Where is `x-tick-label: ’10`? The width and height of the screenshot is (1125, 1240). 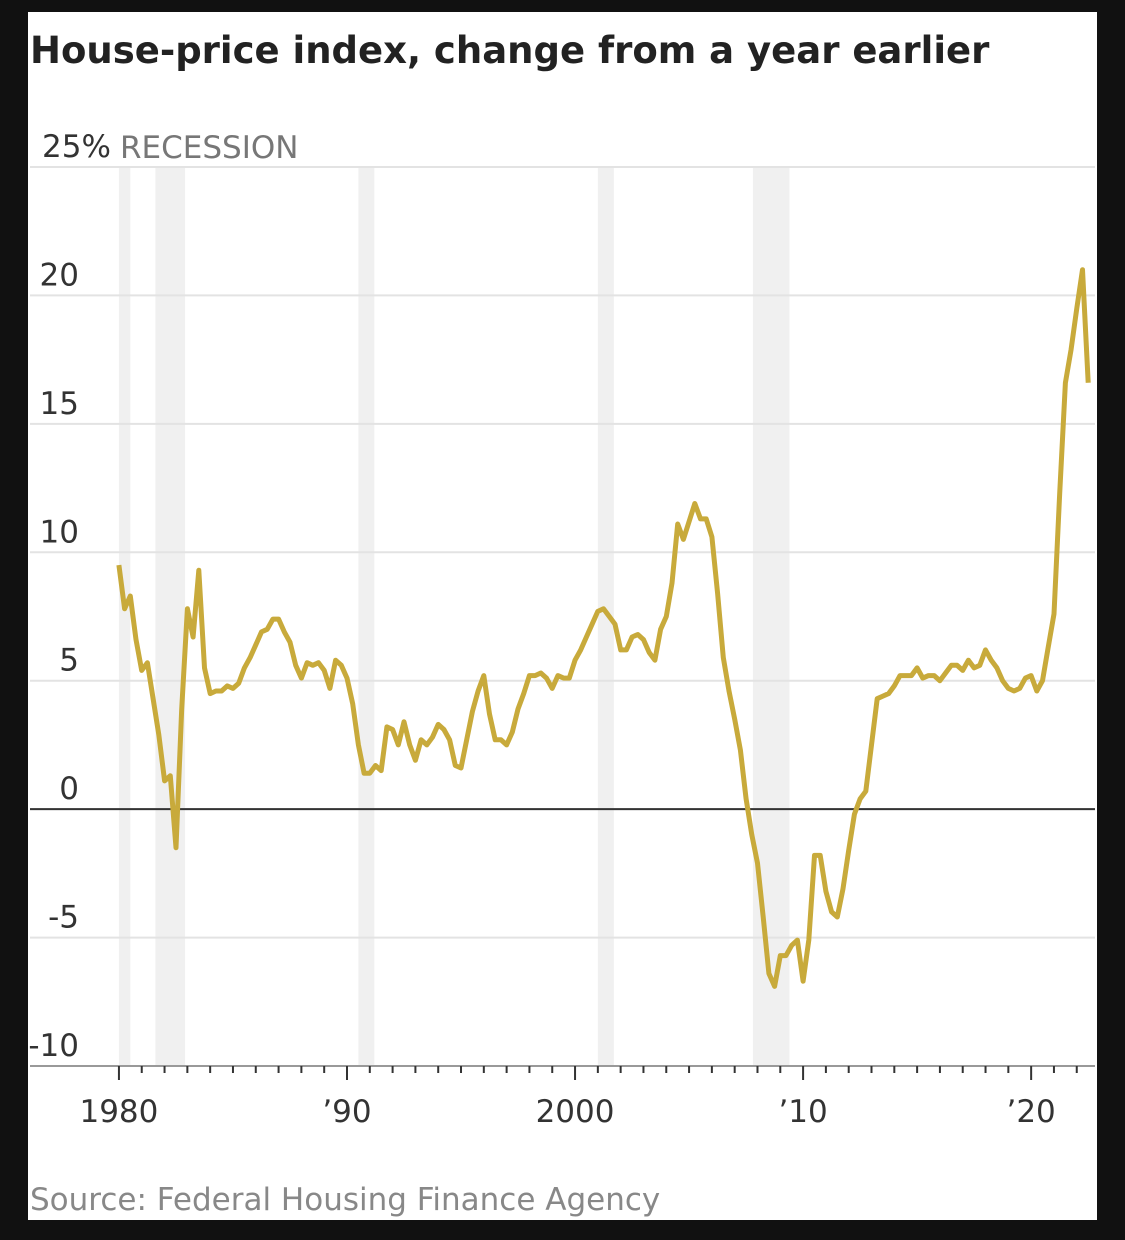
x-tick-label: ’10 is located at coordinates (802, 1112).